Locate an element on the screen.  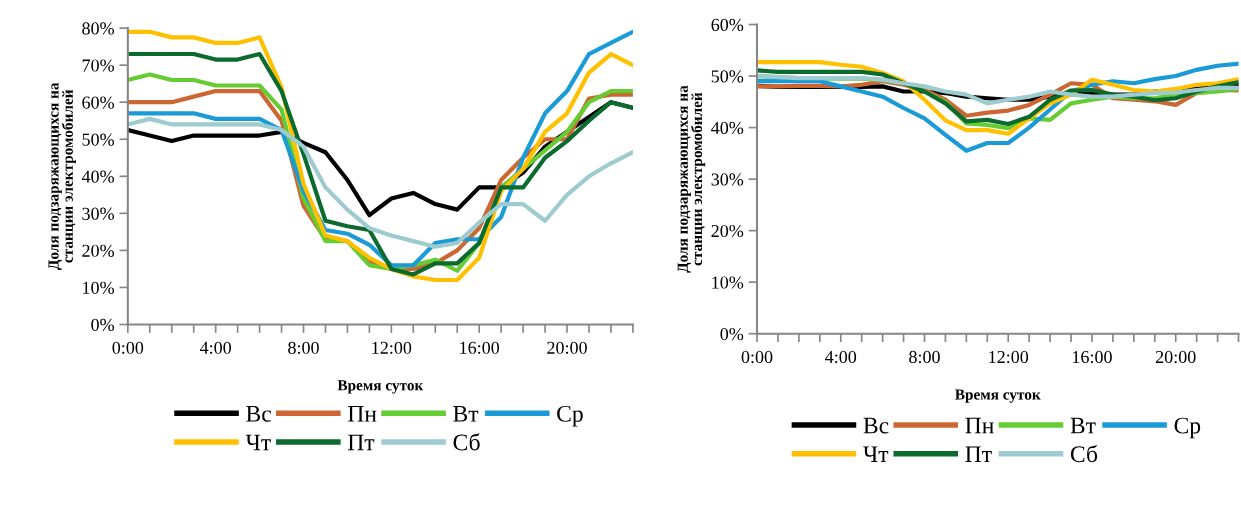
y-tick-label: 80% is located at coordinates (98, 28).